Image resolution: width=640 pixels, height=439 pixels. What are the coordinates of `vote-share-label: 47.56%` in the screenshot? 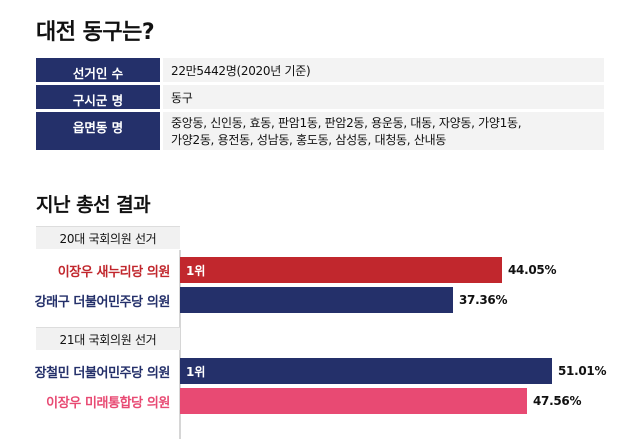 It's located at (557, 401).